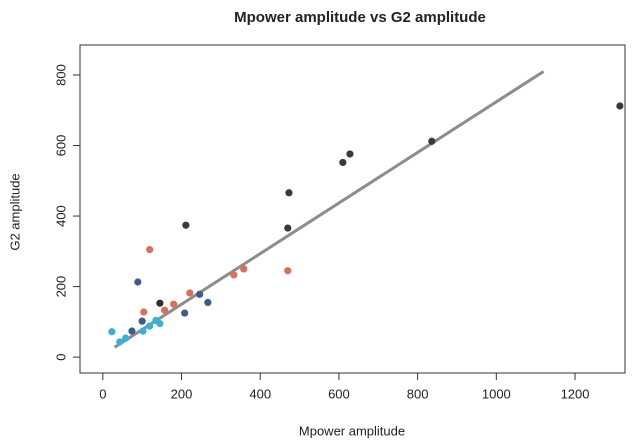  Describe the element at coordinates (496, 393) in the screenshot. I see `x-tick-label: 1000` at that location.